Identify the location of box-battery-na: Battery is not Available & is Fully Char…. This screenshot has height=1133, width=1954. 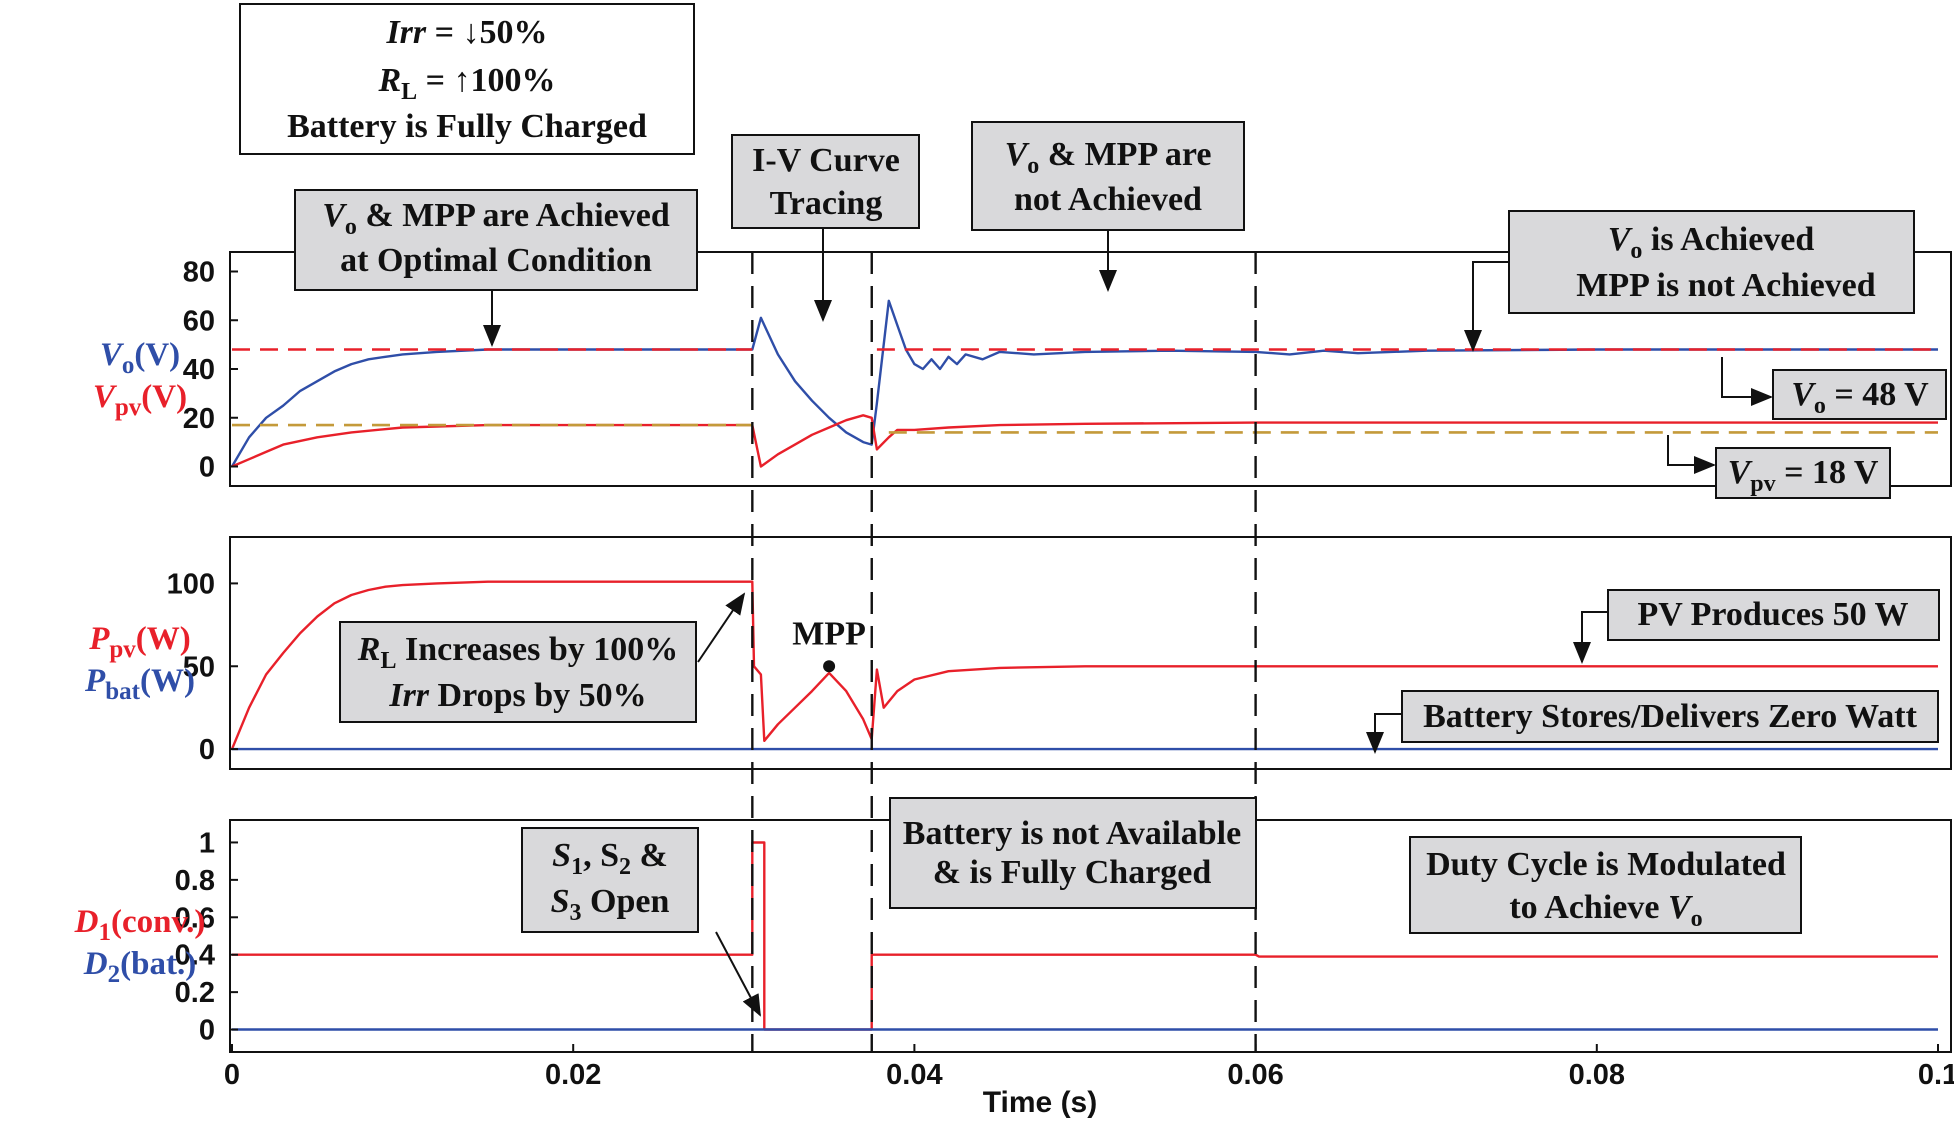
(1073, 853).